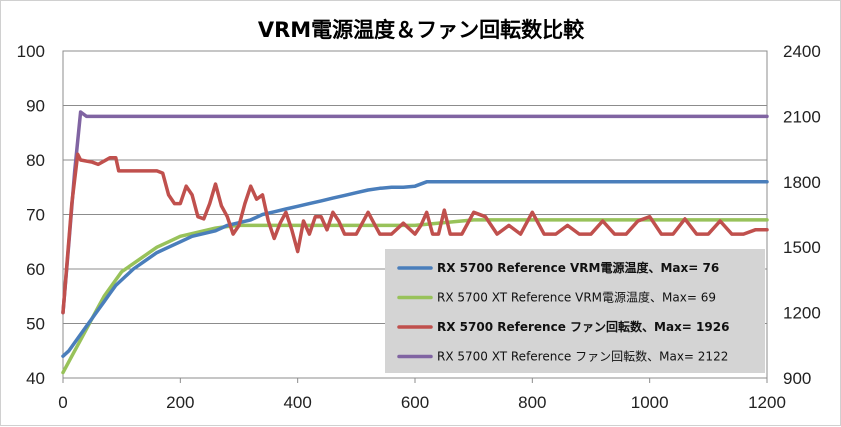  I want to click on x-tick-label: 600, so click(415, 402).